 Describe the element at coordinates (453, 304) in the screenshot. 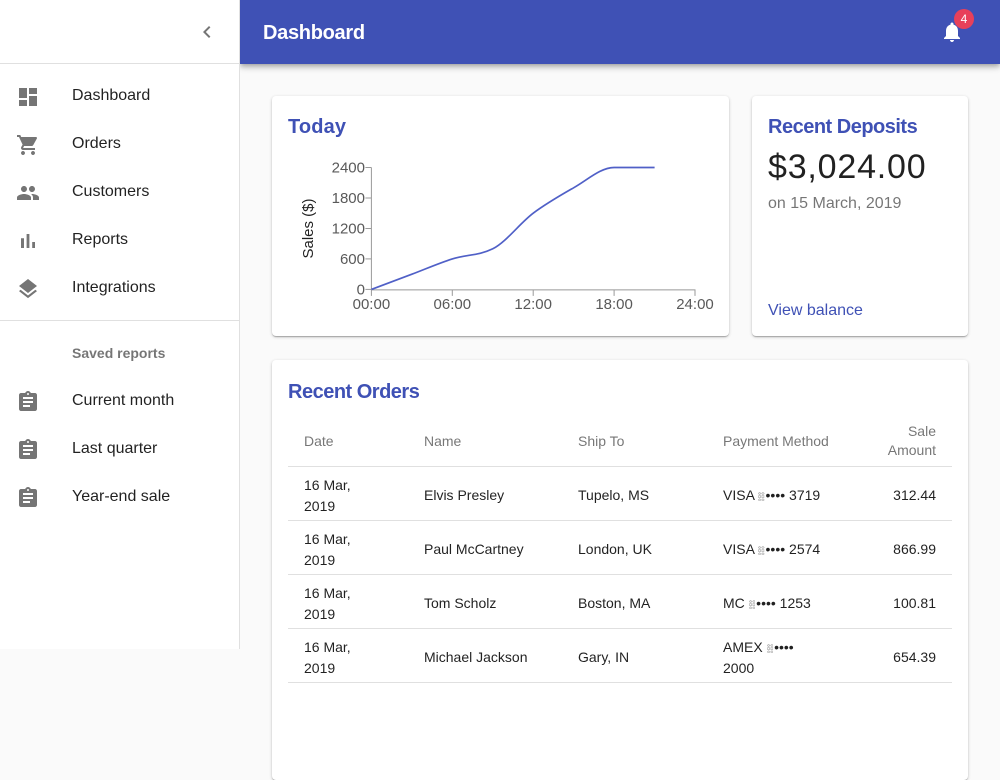

I see `svg-text: 06:00` at that location.